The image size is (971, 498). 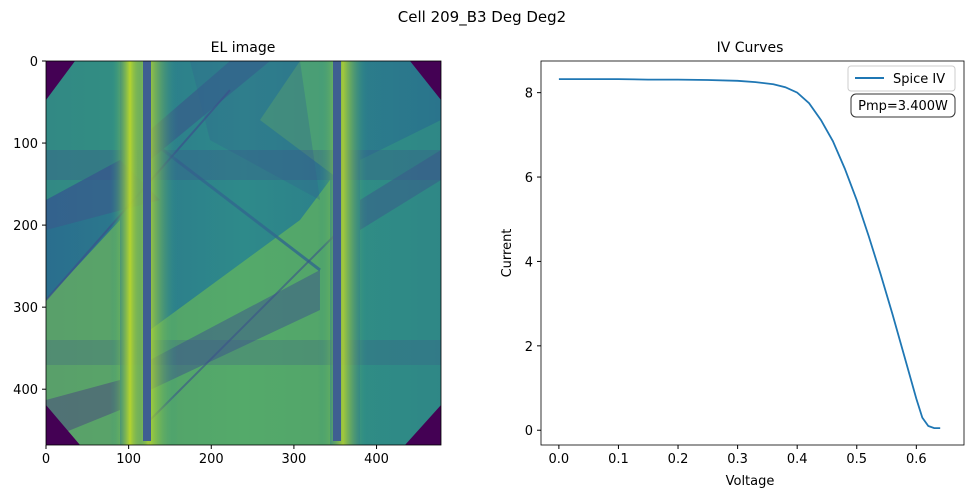 I want to click on pmp-annotation: Pmp=3.400W, so click(x=903, y=105).